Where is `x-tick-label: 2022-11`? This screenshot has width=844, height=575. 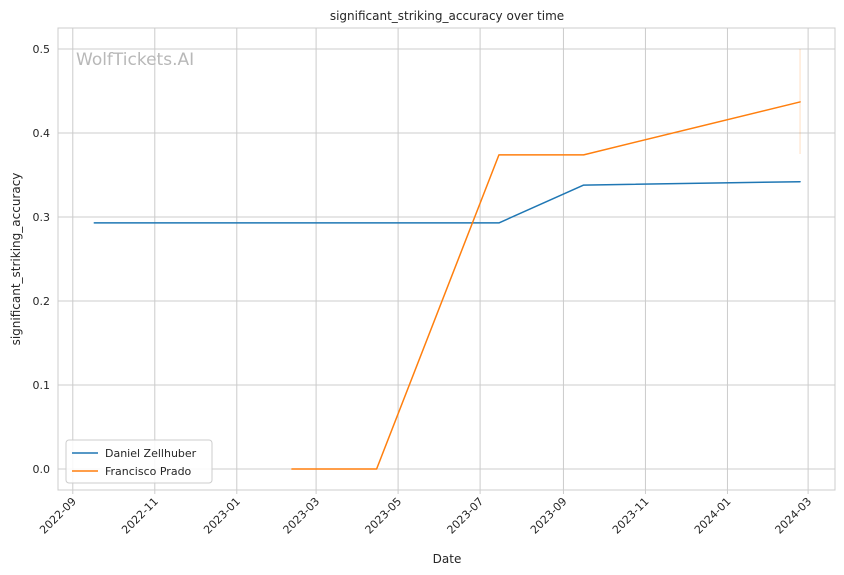 x-tick-label: 2022-11 is located at coordinates (140, 516).